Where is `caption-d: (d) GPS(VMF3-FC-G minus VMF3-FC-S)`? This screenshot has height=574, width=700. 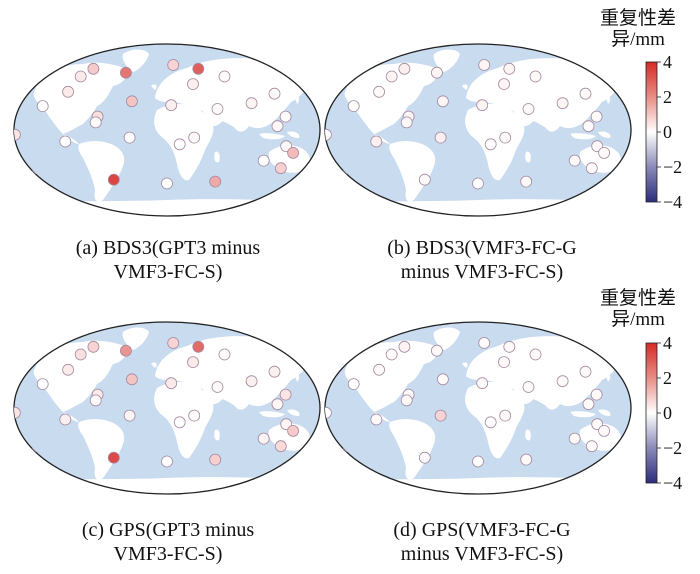 caption-d: (d) GPS(VMF3-FC-G minus VMF3-FC-S) is located at coordinates (482, 542).